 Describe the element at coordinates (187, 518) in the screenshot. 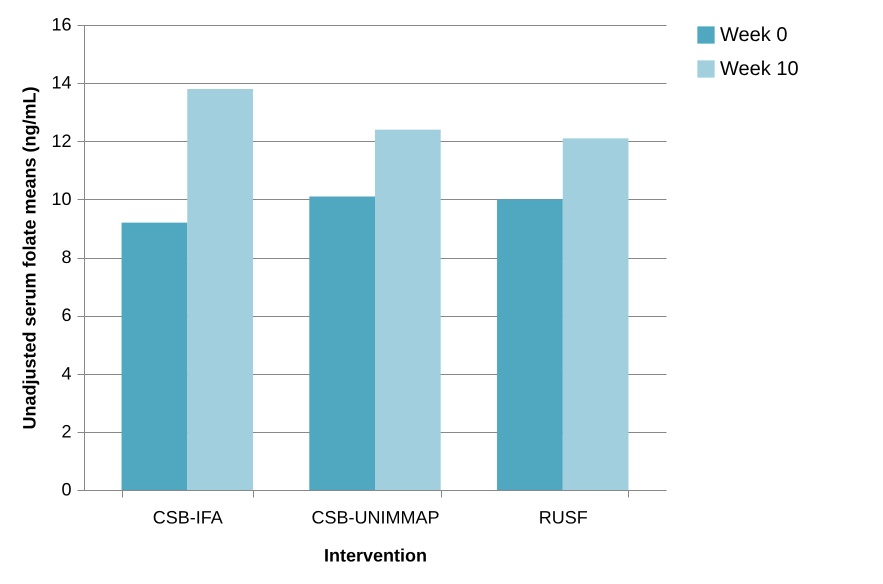

I see `x-tick-label: CSB-IFA` at that location.